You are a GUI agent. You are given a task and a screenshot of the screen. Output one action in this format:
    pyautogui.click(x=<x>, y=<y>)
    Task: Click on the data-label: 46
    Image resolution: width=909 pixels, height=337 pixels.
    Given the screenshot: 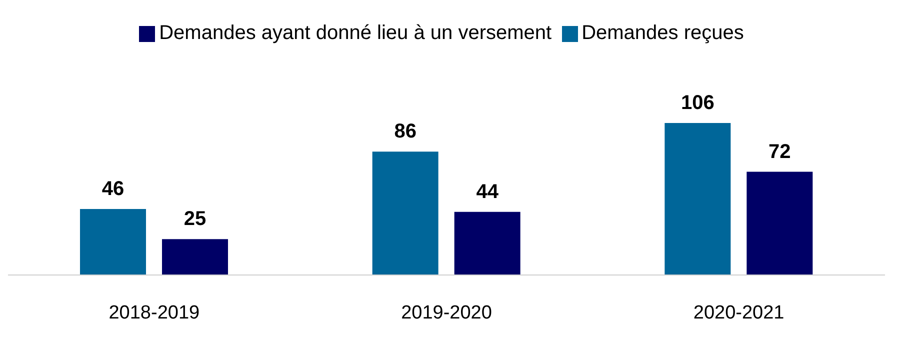 What is the action you would take?
    pyautogui.click(x=113, y=189)
    